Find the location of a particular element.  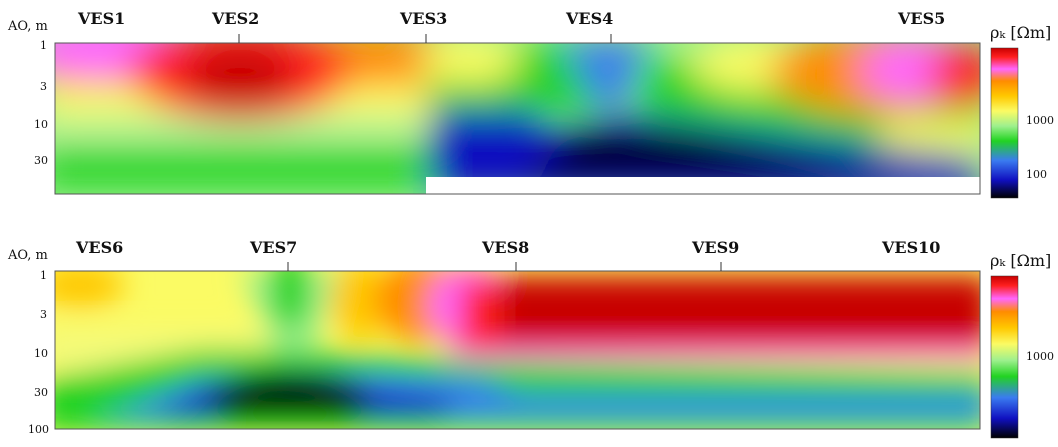

ves-label: VES3 is located at coordinates (423, 18).